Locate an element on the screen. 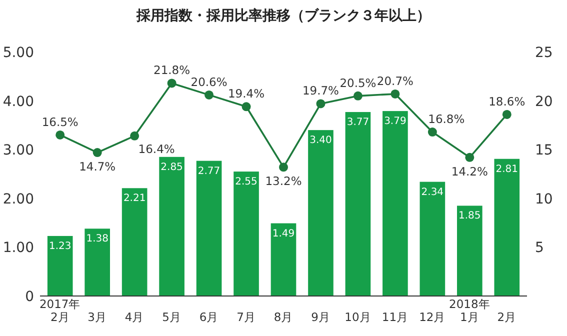 The width and height of the screenshot is (567, 336). y-tick-label: 0 is located at coordinates (29, 297).